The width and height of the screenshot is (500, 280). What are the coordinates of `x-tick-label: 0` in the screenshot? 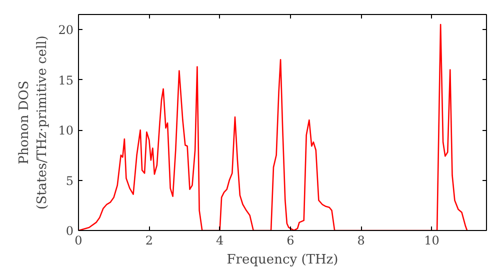 It's located at (78, 241).